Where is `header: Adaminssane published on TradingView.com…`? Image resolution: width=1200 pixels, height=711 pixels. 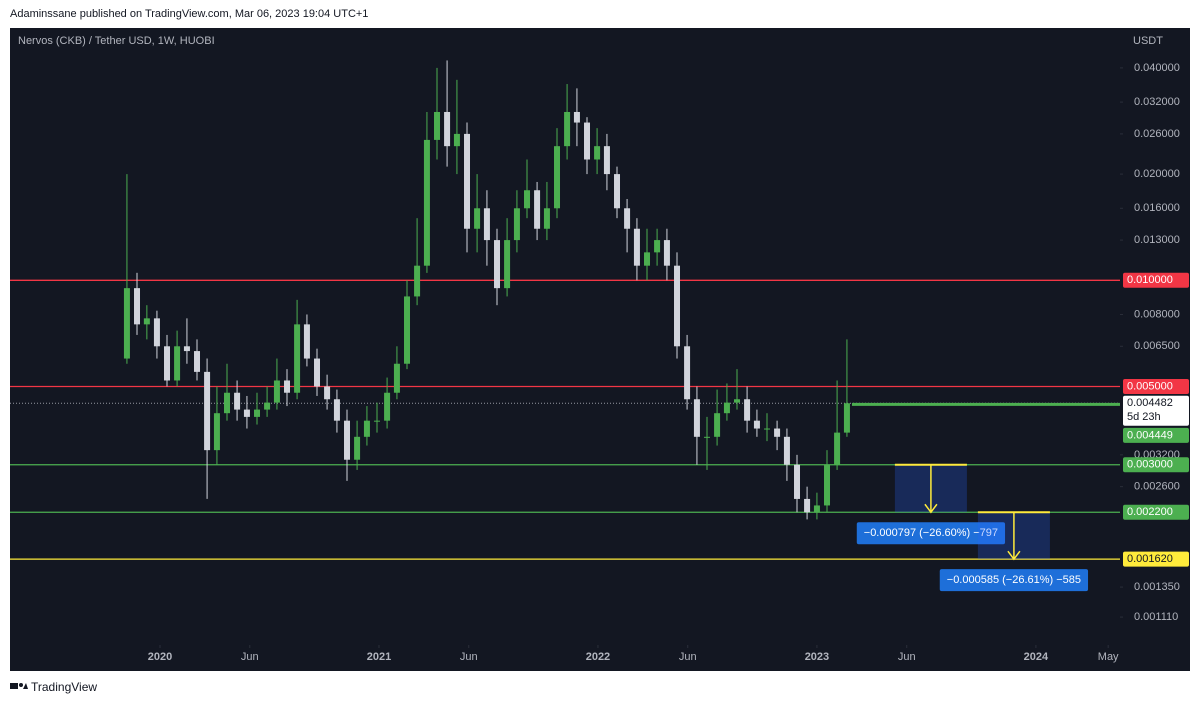 header: Adaminssane published on TradingView.com… is located at coordinates (189, 14).